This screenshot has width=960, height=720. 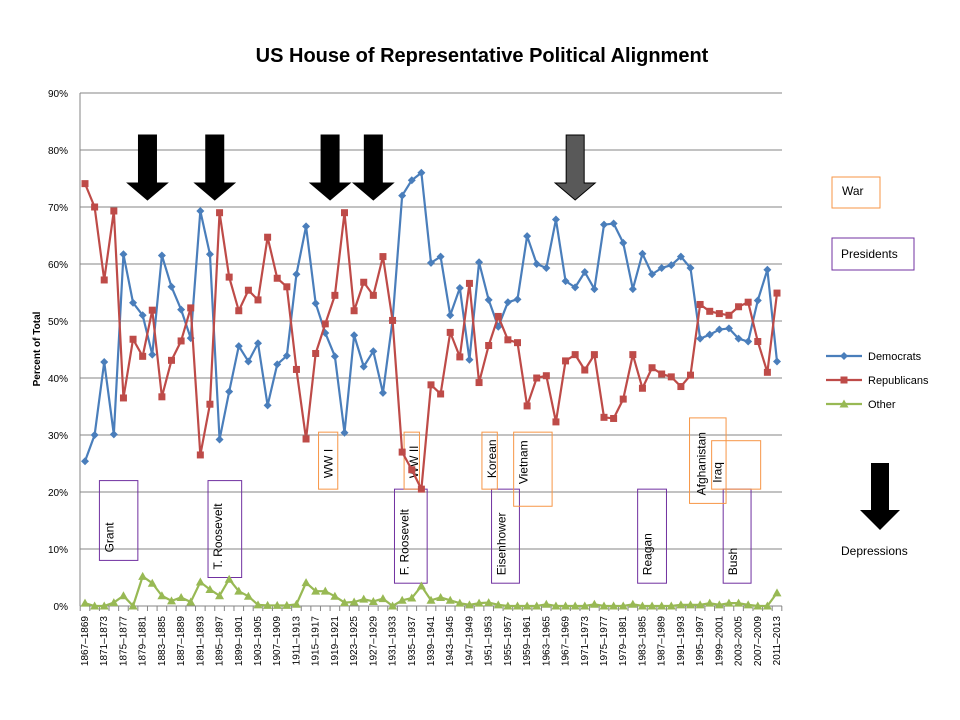 I want to click on legend-label: Democrats, so click(x=895, y=357).